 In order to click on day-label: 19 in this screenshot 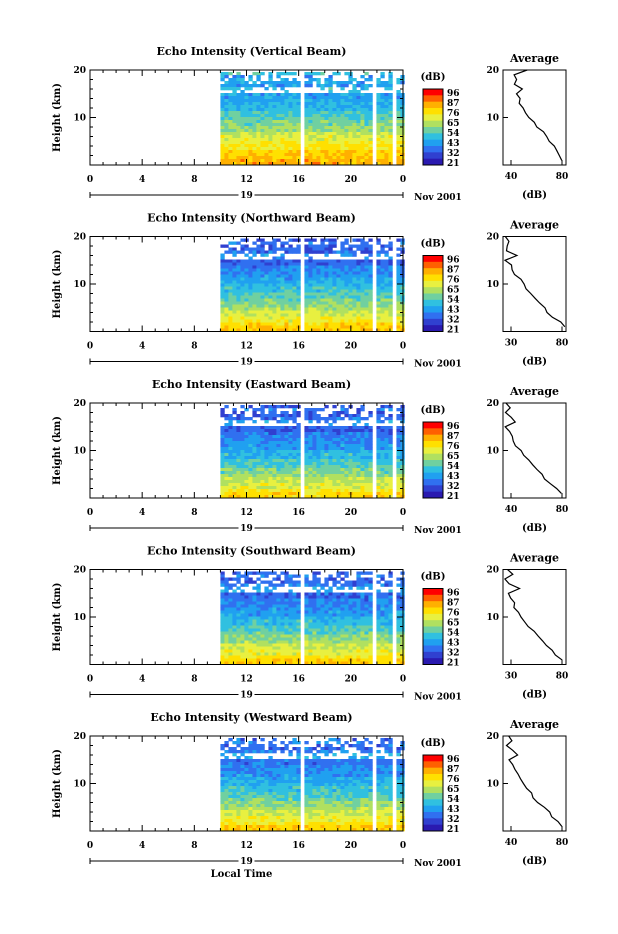, I will do `click(246, 196)`.